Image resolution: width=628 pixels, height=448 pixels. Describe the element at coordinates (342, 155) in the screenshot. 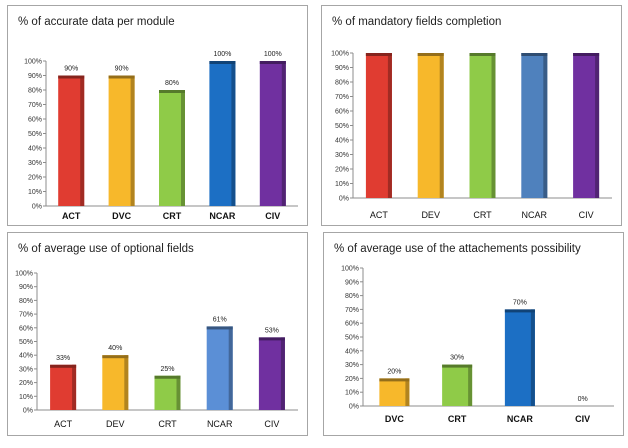

I see `y-tick-label: 30%` at that location.